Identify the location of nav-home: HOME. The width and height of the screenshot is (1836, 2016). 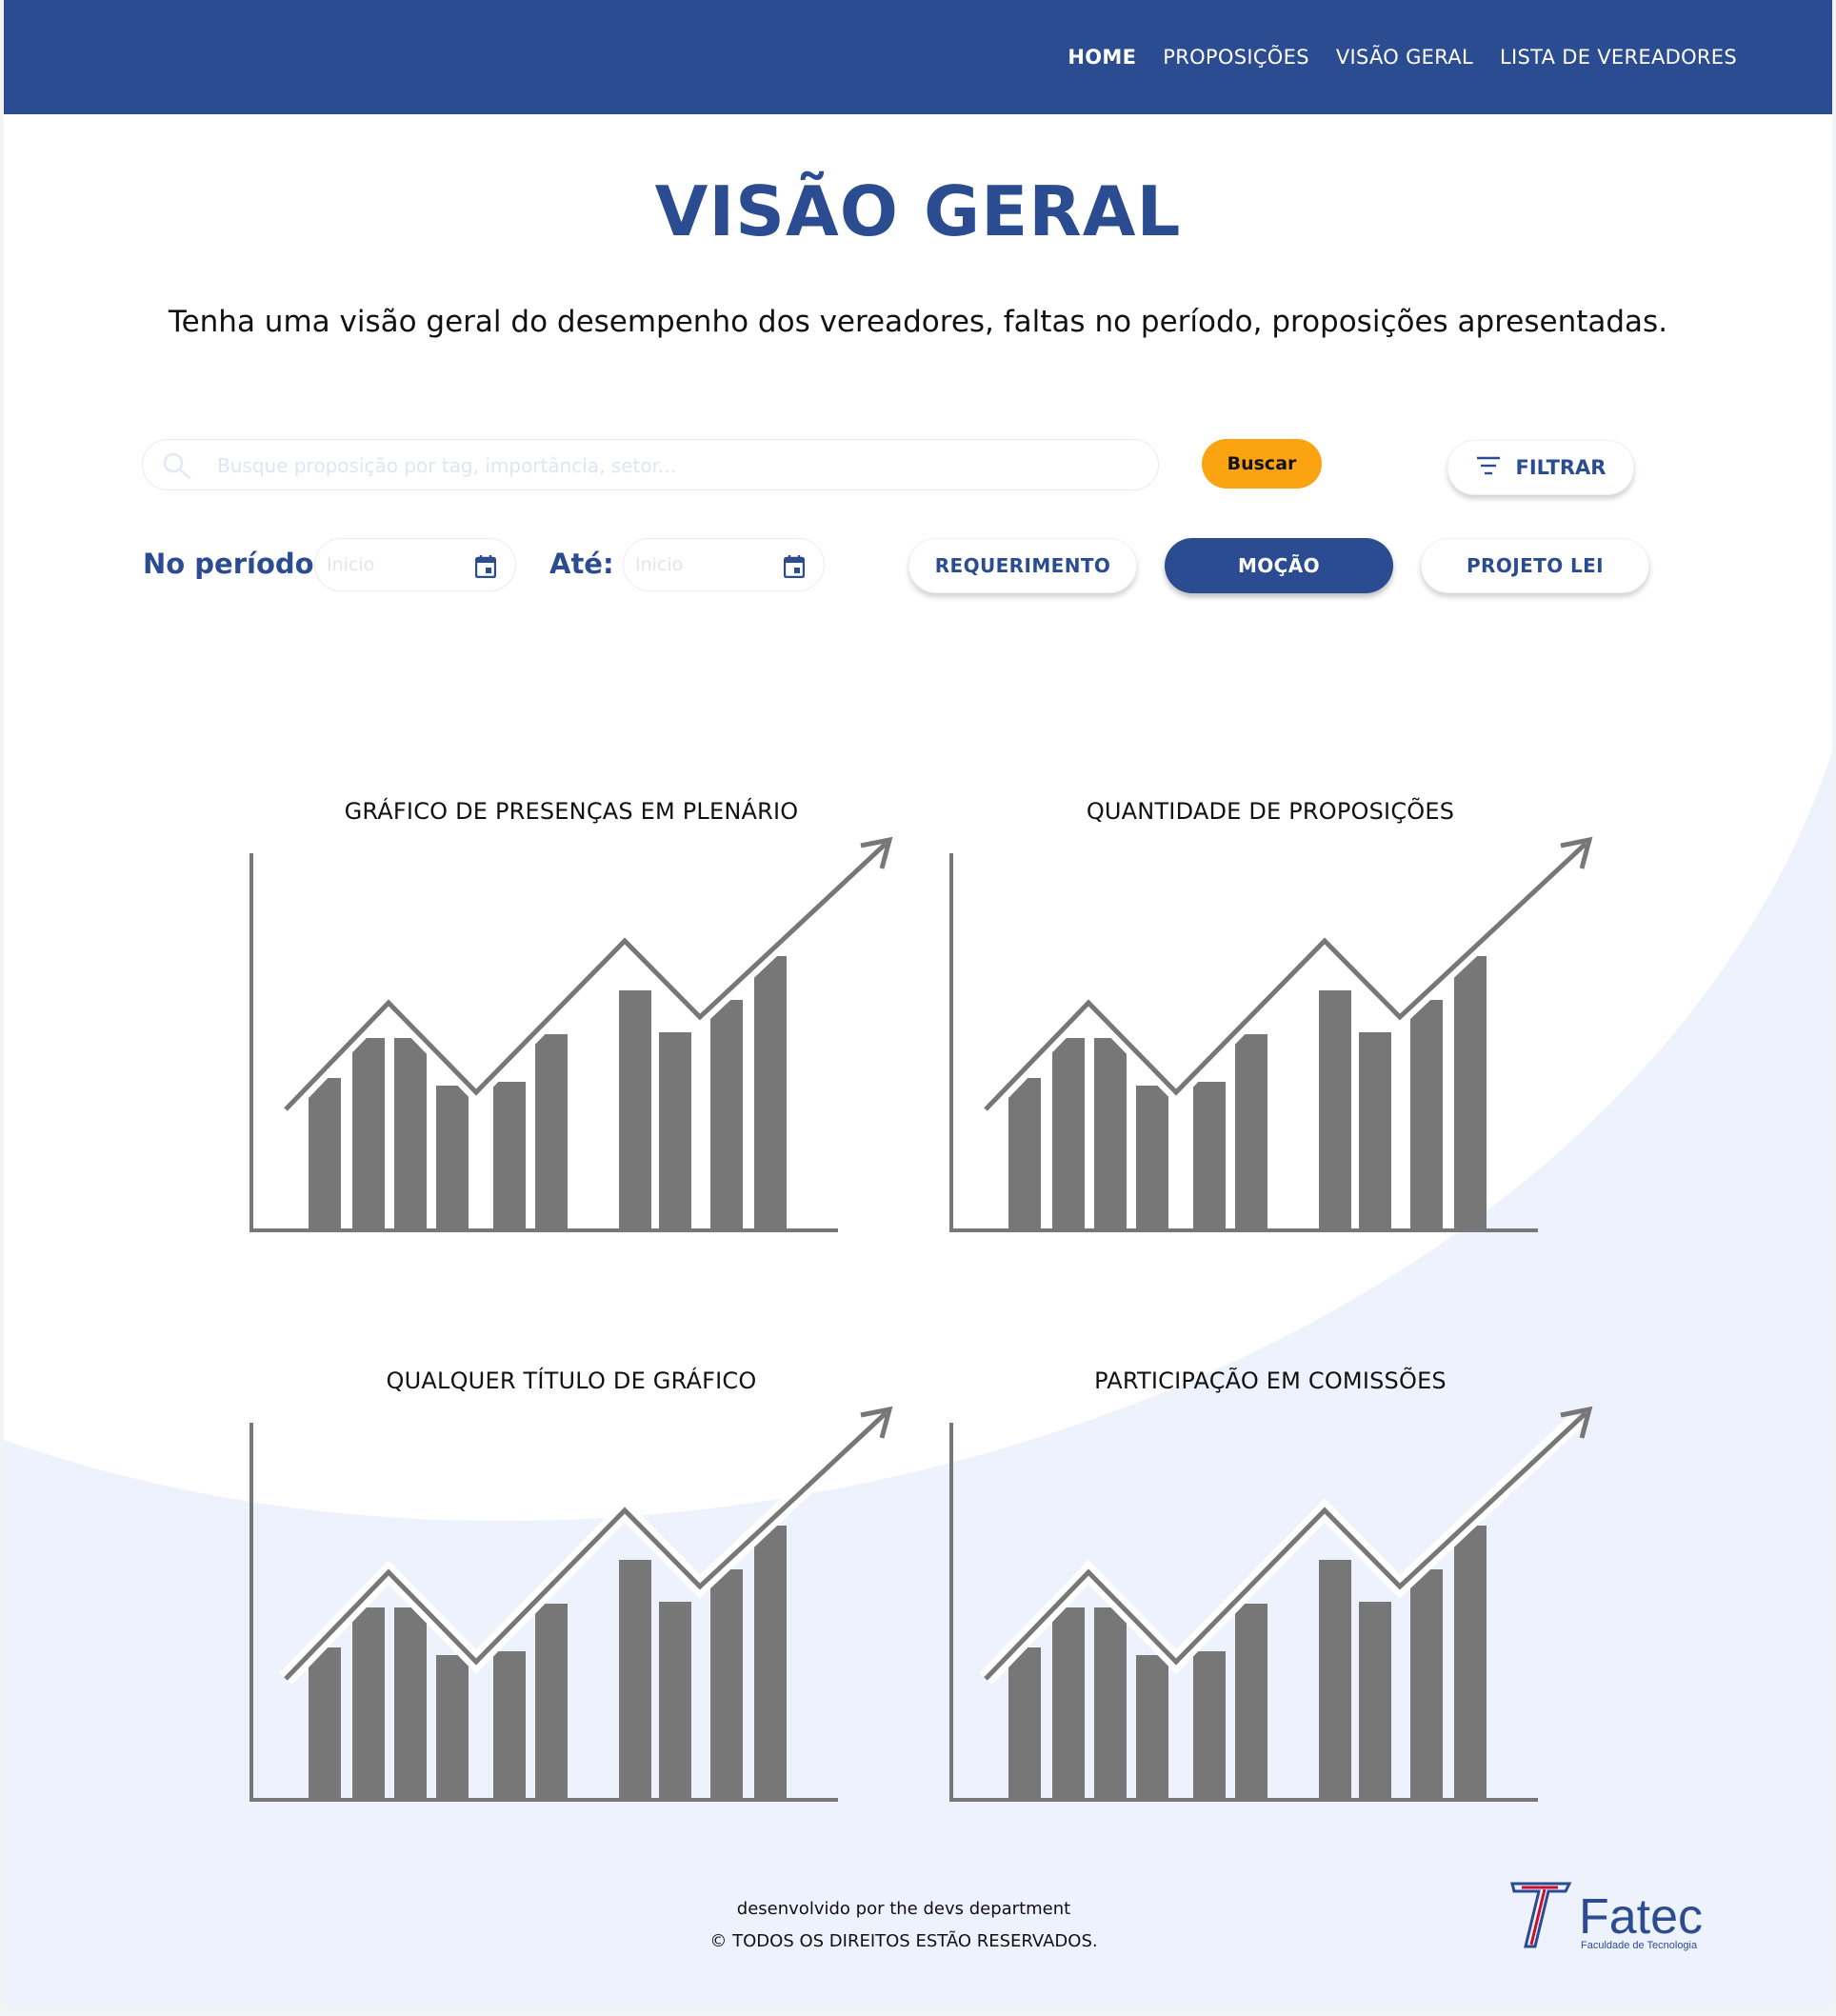
(1102, 57).